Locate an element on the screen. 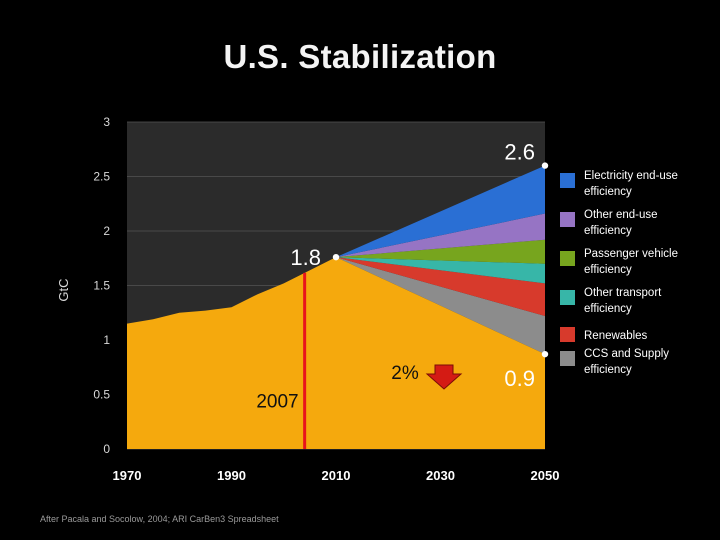 This screenshot has width=720, height=540. legend-label: Passenger vehicle efficiency is located at coordinates (631, 262).